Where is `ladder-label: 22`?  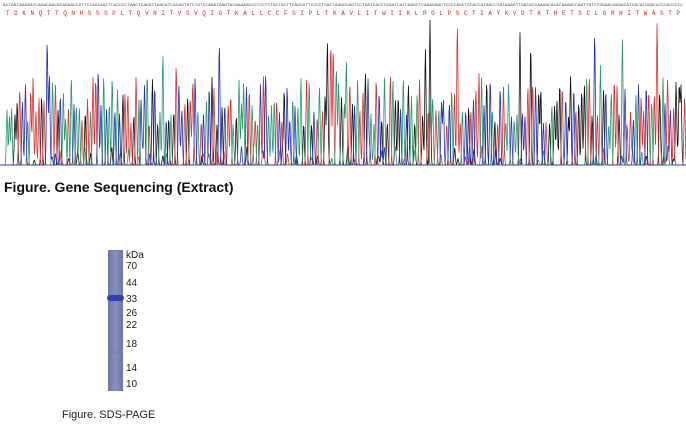 ladder-label: 22 is located at coordinates (132, 325).